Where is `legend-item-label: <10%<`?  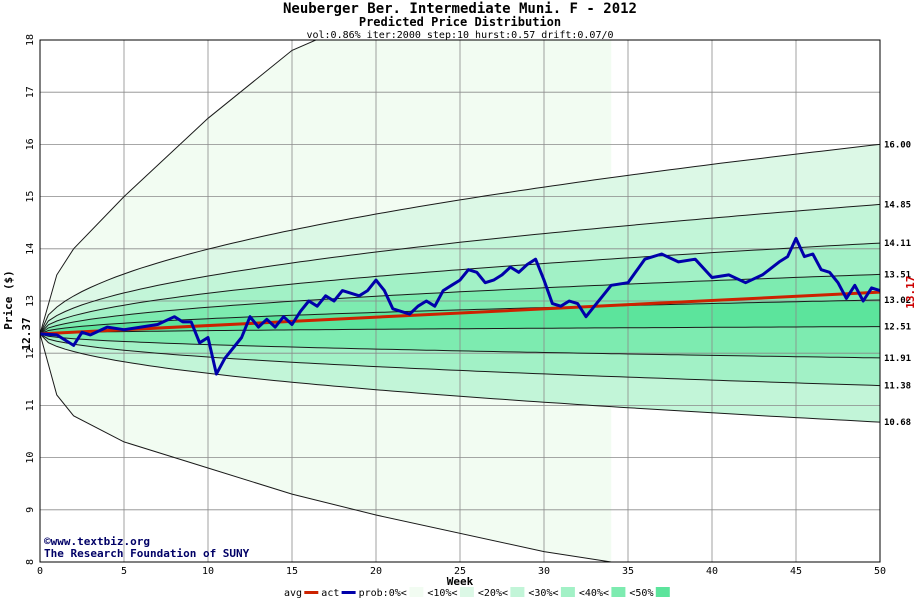
legend-item-label: <10%< is located at coordinates (442, 593).